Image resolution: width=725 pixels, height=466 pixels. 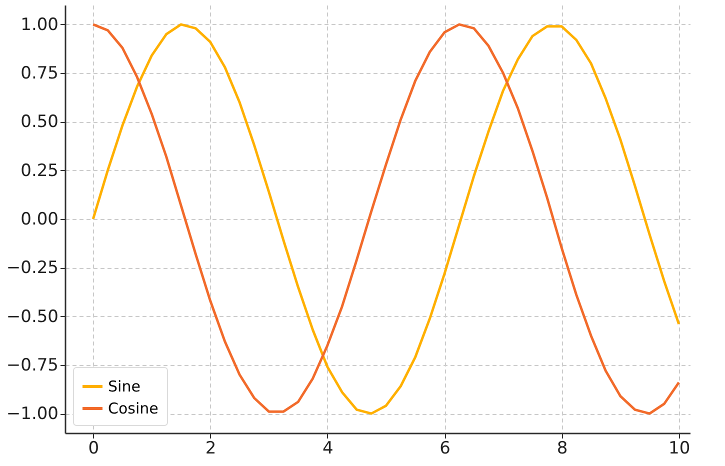 What do you see at coordinates (133, 409) in the screenshot?
I see `legend-label: Cosine` at bounding box center [133, 409].